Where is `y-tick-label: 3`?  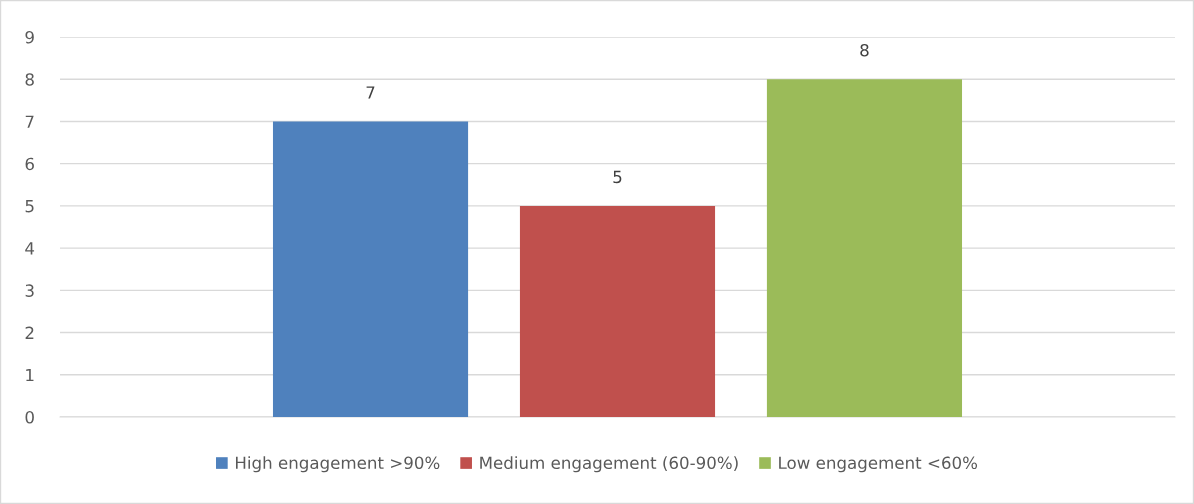 y-tick-label: 3 is located at coordinates (29, 290).